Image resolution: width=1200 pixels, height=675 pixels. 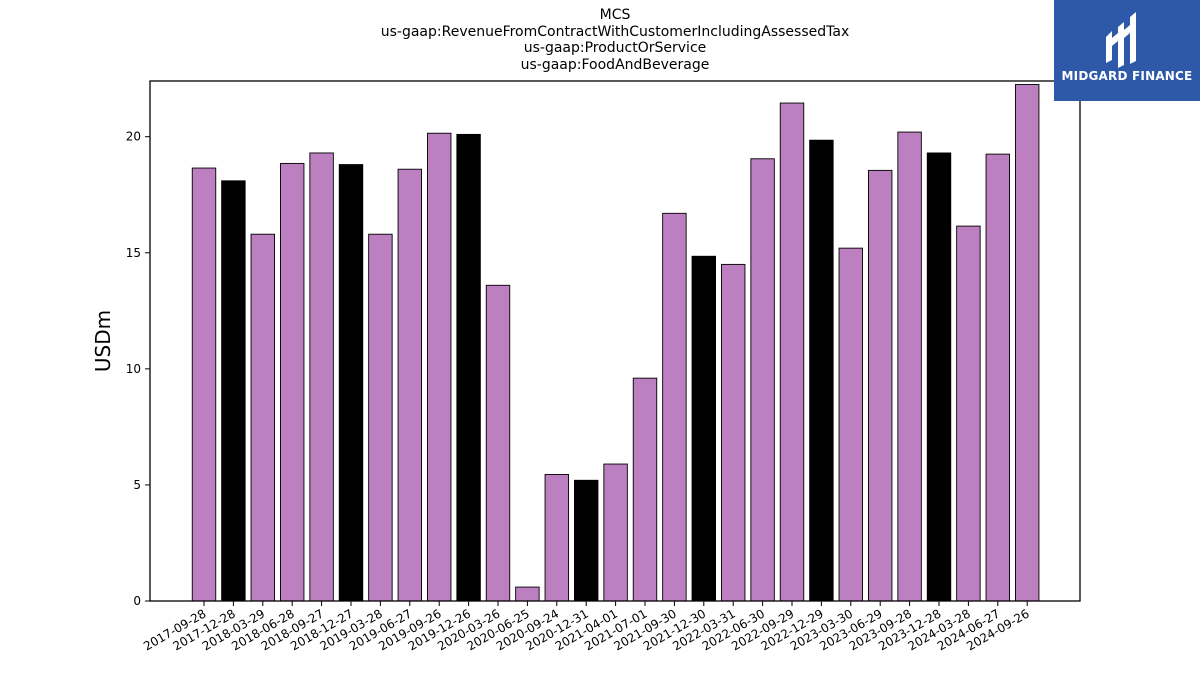 What do you see at coordinates (133, 369) in the screenshot?
I see `y-tick-label: 10` at bounding box center [133, 369].